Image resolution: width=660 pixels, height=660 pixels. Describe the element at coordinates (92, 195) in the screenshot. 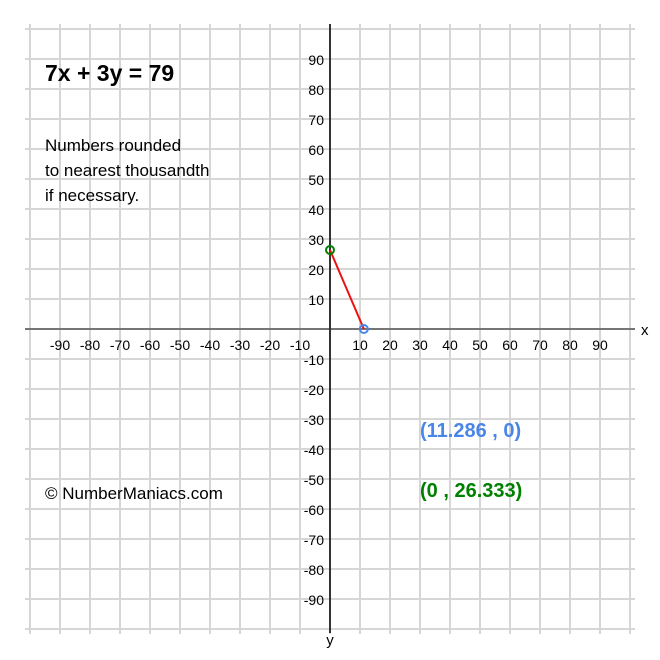

I see `note-line: if necessary.` at that location.